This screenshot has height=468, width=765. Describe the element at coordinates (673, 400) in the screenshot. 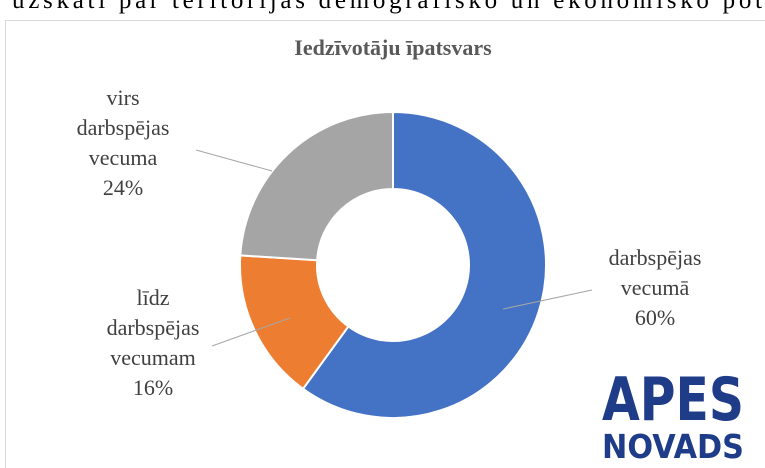

I see `logo-line1: APES` at that location.